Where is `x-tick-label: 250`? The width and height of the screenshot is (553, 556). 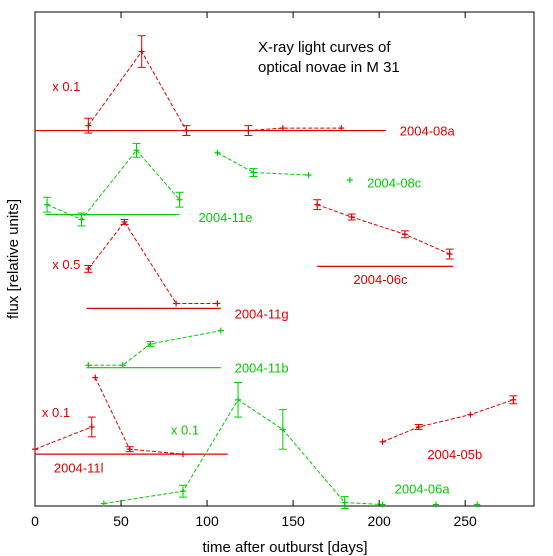
x-tick-label: 250 is located at coordinates (465, 521).